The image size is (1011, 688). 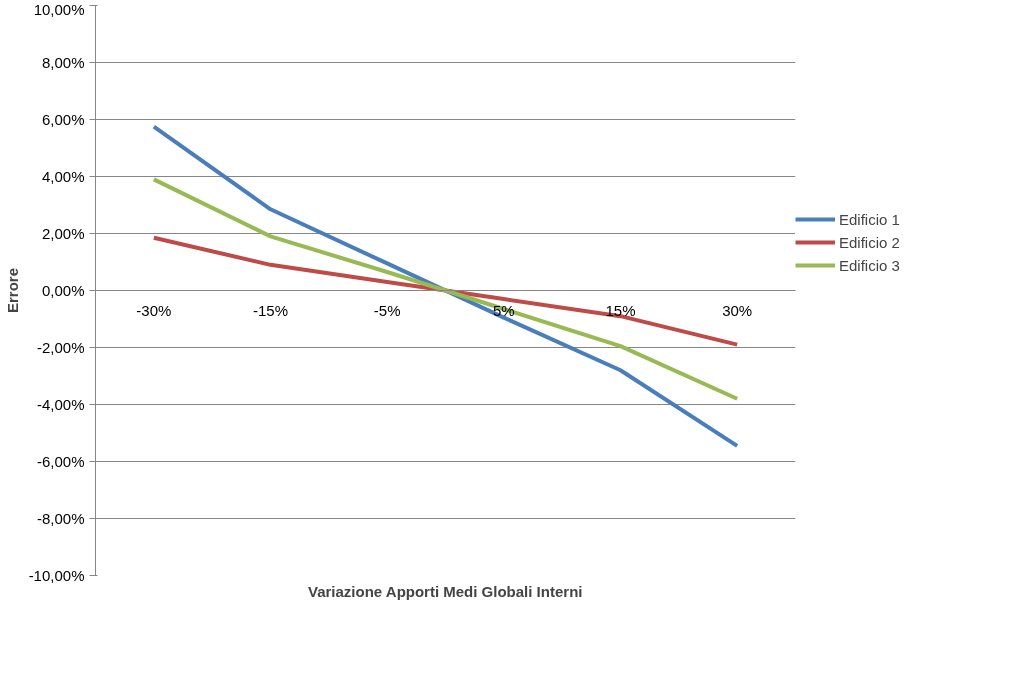 I want to click on x-tick-label: 5%, so click(x=503, y=310).